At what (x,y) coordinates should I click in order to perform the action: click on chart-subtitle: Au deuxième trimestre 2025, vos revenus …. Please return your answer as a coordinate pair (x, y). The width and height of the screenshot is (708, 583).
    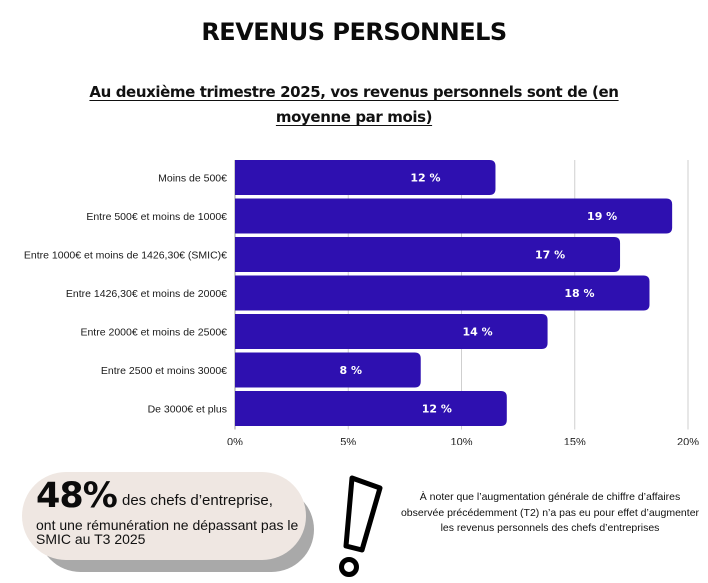
    Looking at the image, I should click on (354, 104).